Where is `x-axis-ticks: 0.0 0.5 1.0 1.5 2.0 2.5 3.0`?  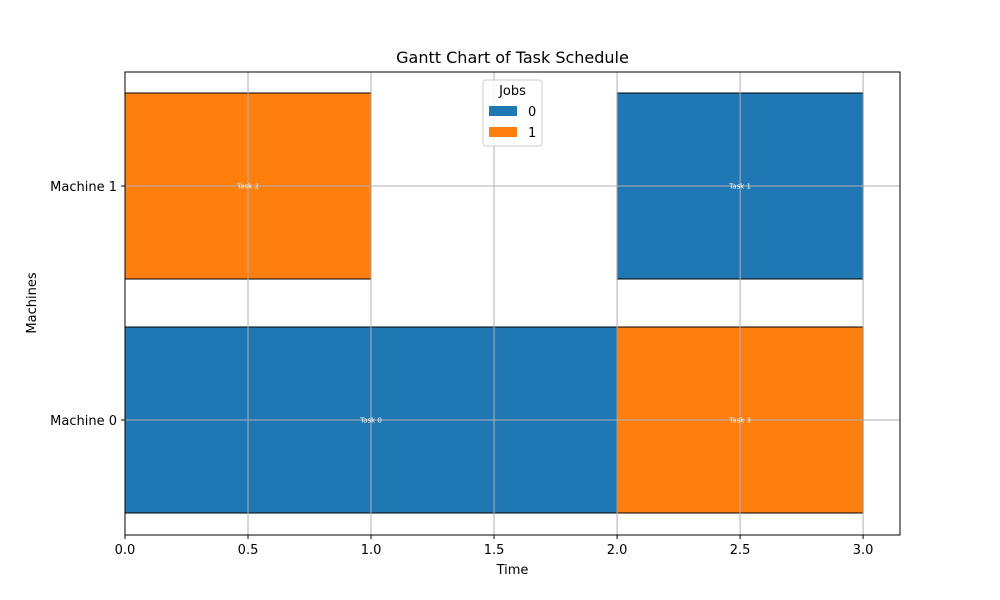
x-axis-ticks: 0.0 0.5 1.0 1.5 2.0 2.5 3.0 is located at coordinates (494, 546).